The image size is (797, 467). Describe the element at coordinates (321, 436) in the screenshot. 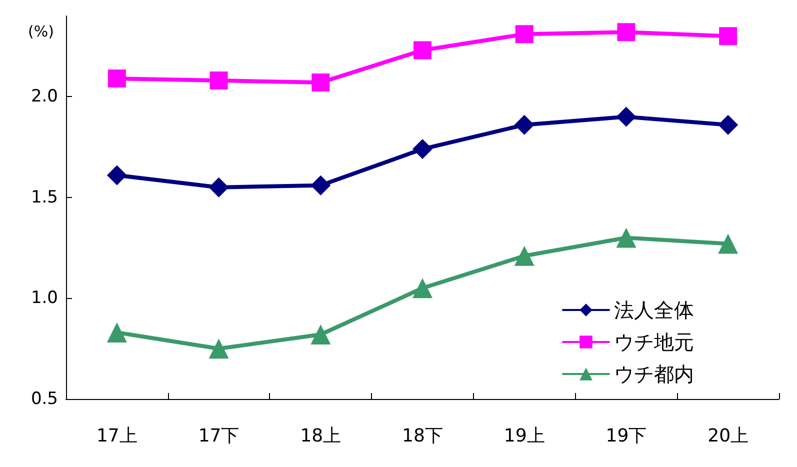

I see `x-tick-label: 18上` at that location.